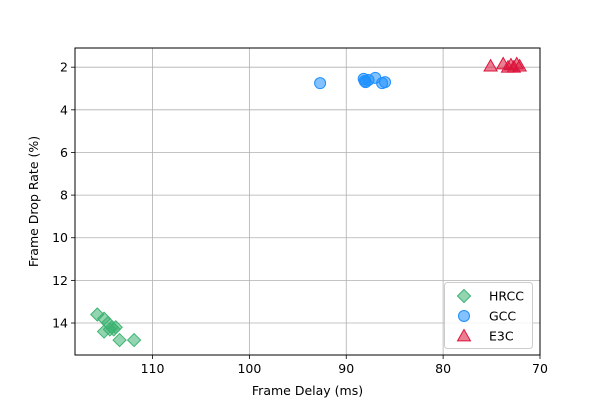 This screenshot has height=400, width=600. I want to click on legend-label-gcc: GCC, so click(502, 316).